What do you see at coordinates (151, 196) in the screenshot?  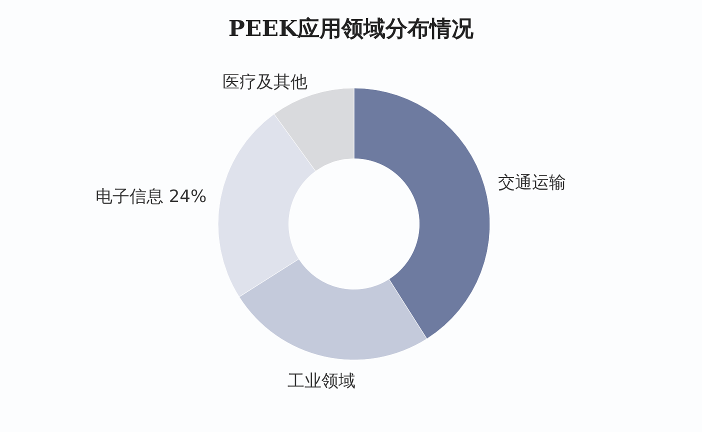 I see `slice-label: 电子信息 24%` at bounding box center [151, 196].